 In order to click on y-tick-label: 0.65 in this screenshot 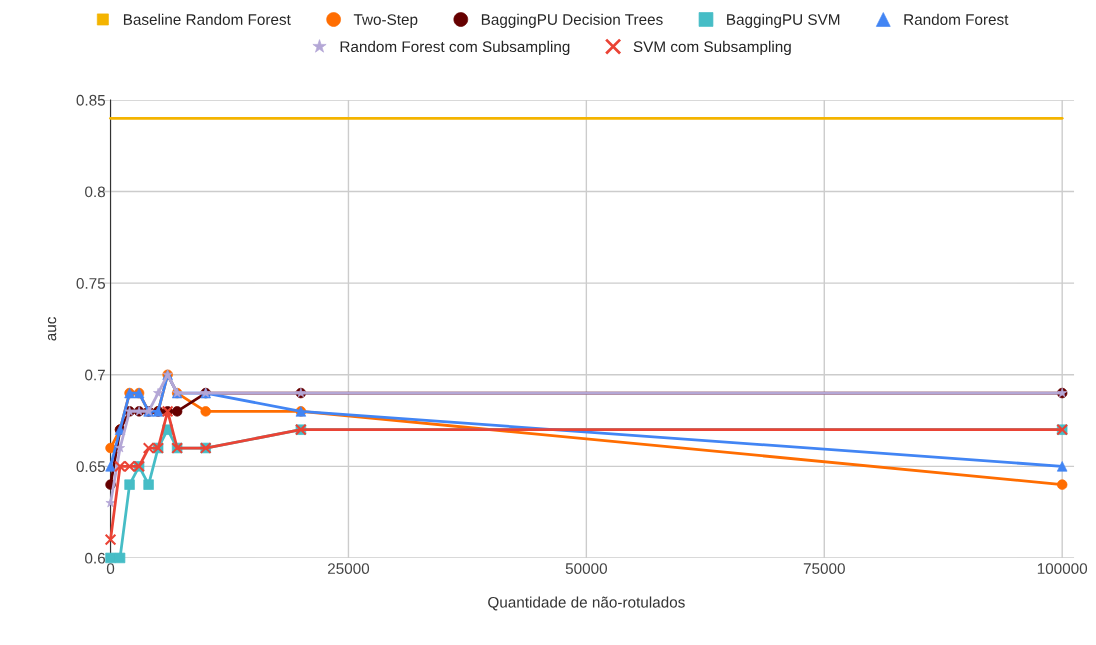, I will do `click(91, 467)`.